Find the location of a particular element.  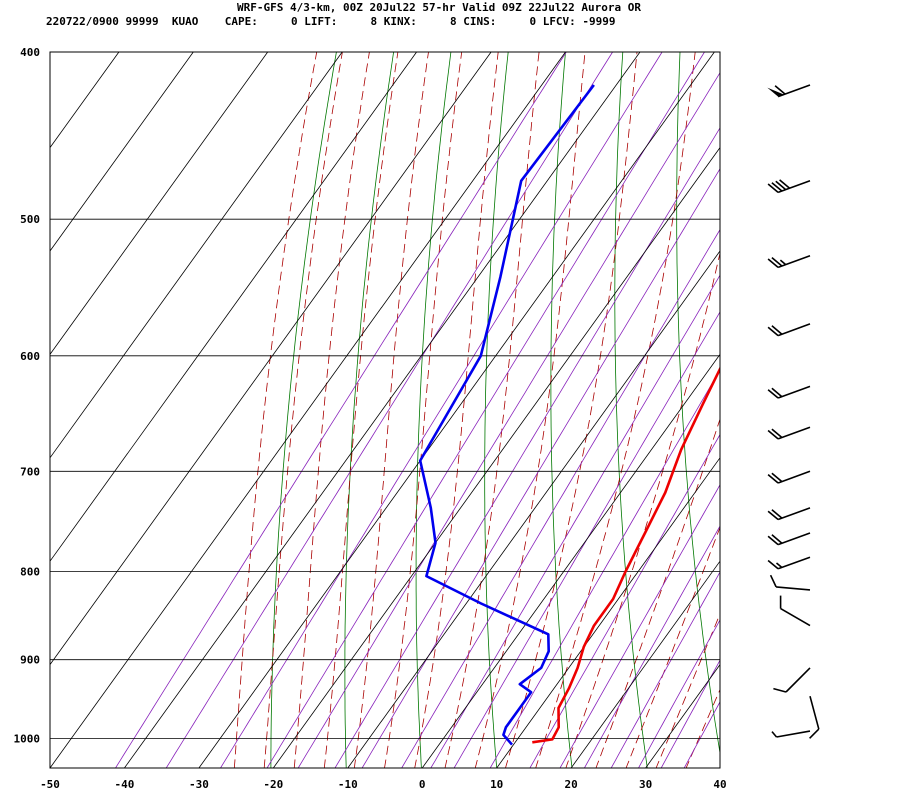

x-tick-label: -30 is located at coordinates (199, 784).